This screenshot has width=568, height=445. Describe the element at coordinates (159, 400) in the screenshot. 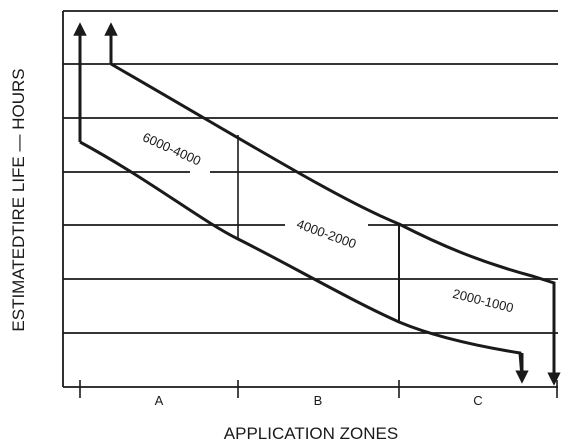

I see `zone-label-a: A` at that location.